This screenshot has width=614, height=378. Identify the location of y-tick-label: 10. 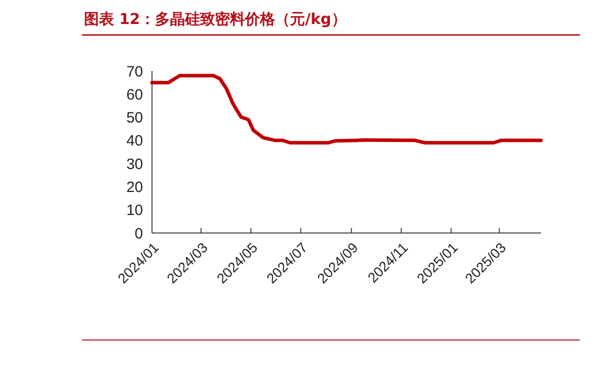
(134, 211).